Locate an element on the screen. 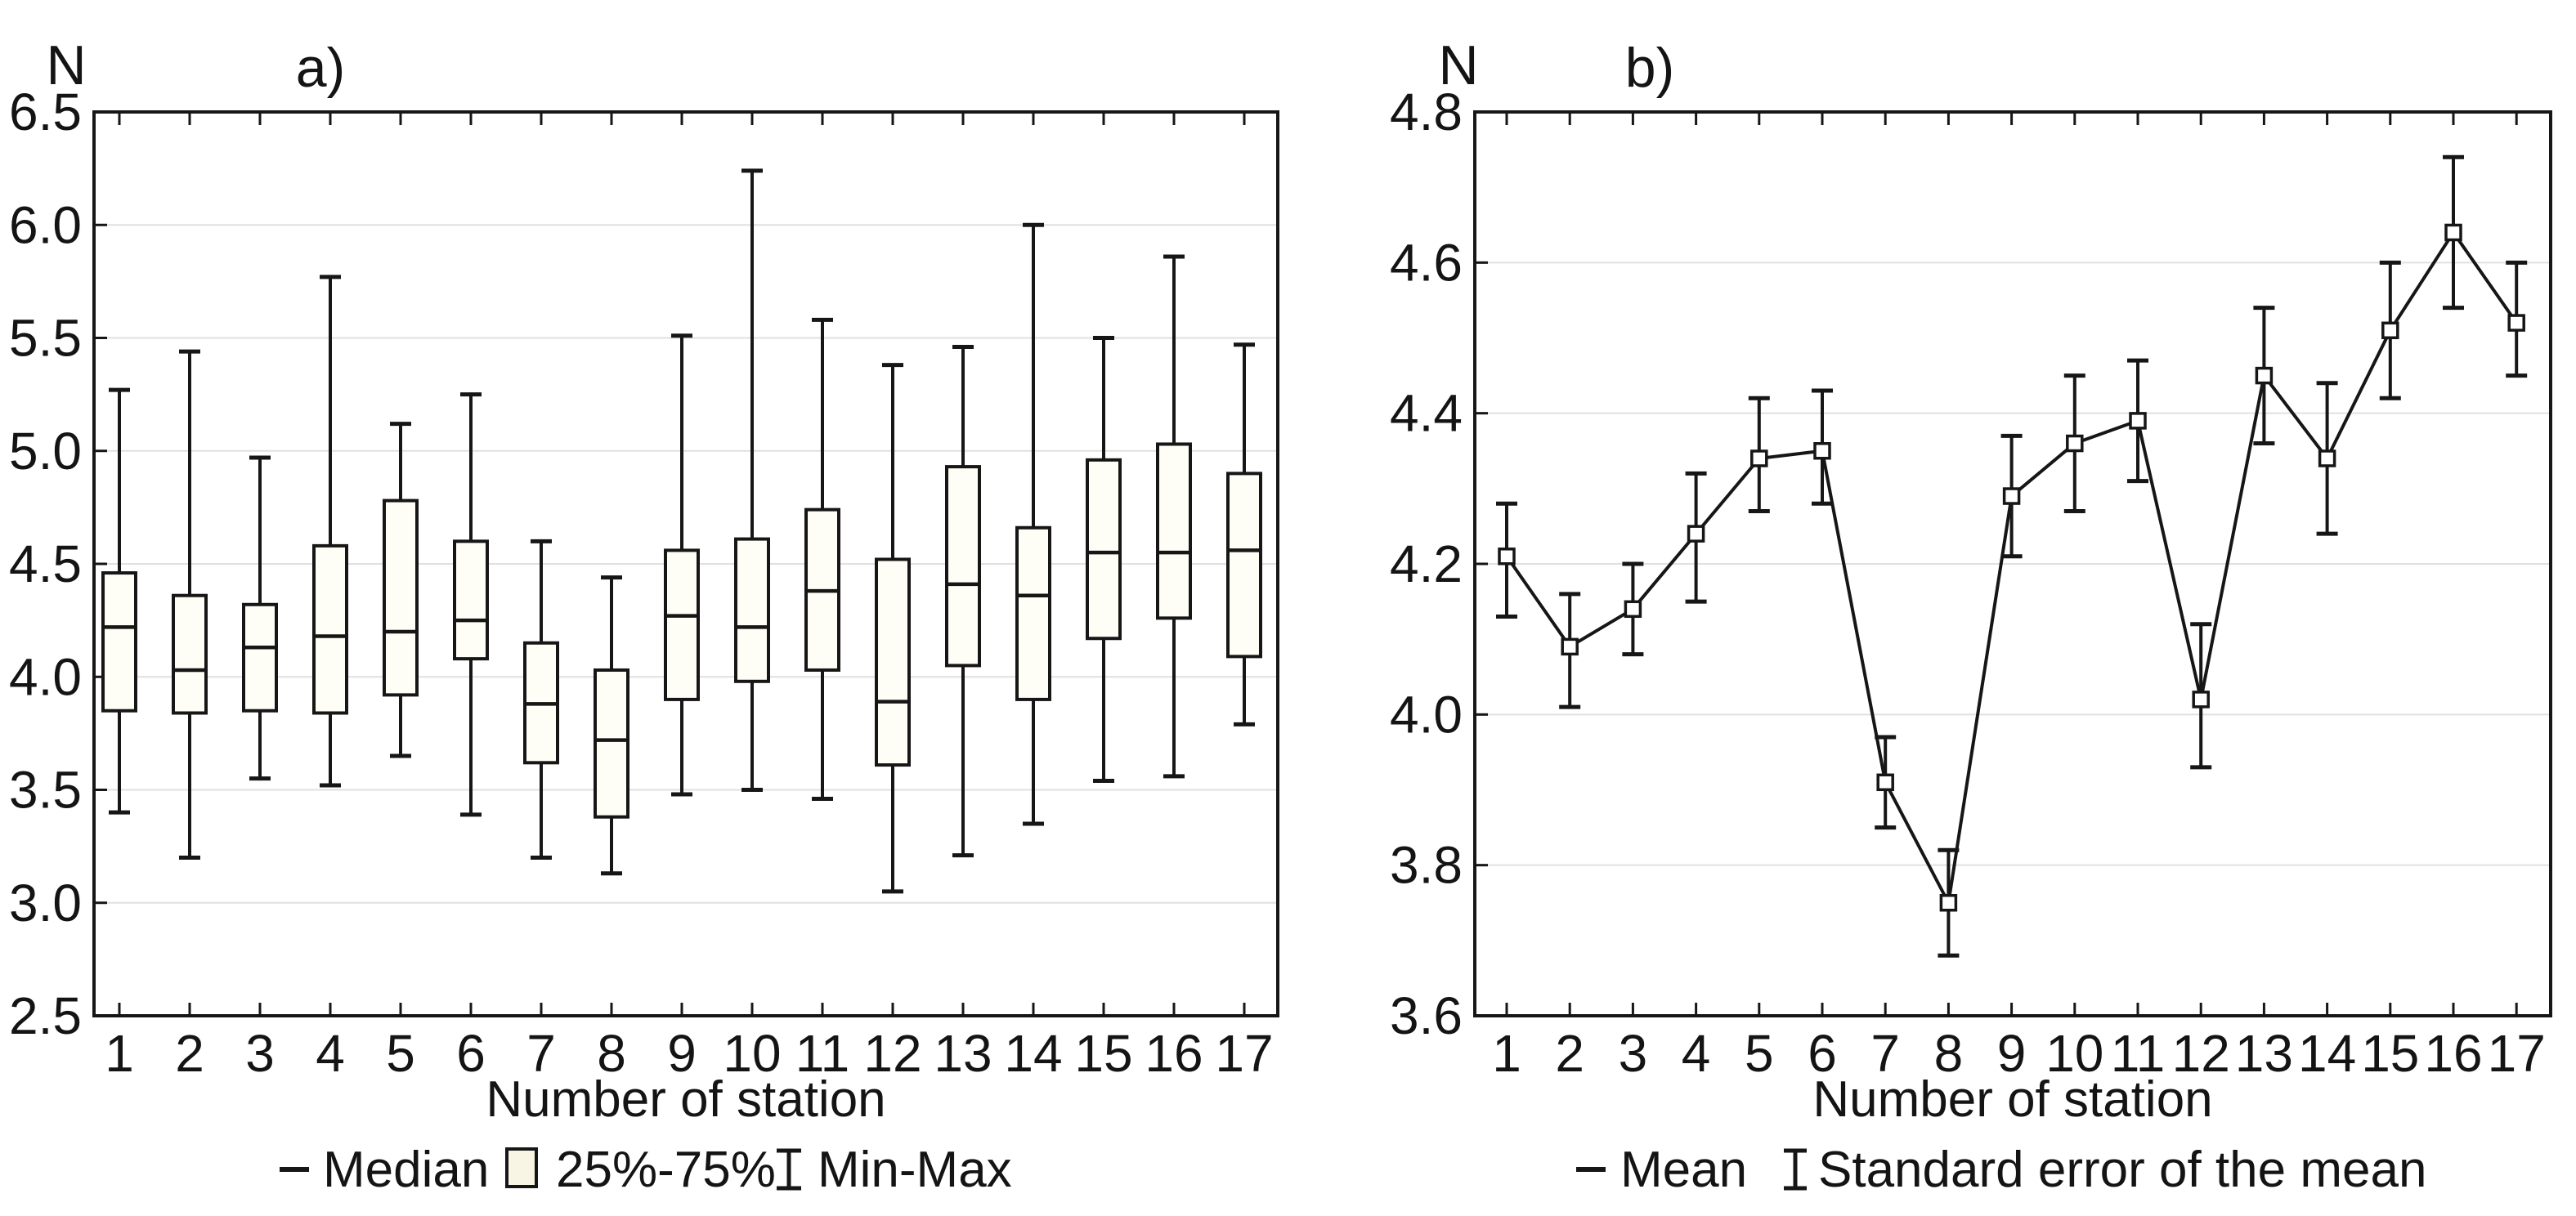 This screenshot has height=1216, width=2576. x-tick-label: 7 is located at coordinates (541, 1053).